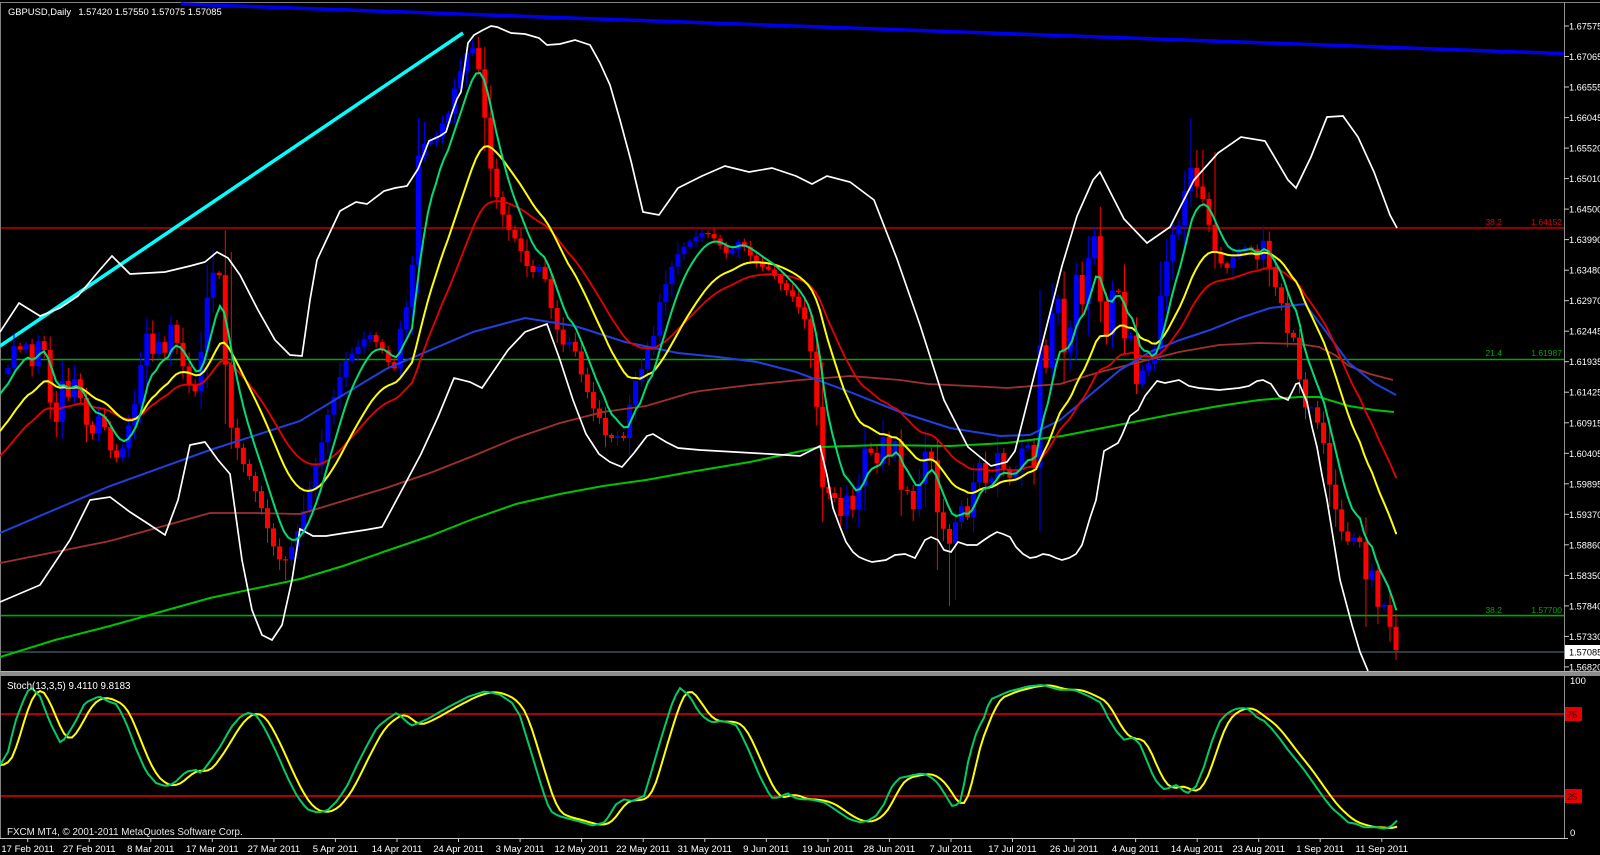 The height and width of the screenshot is (855, 1600). Describe the element at coordinates (1584, 88) in the screenshot. I see `svg-text: 1.66555` at that location.